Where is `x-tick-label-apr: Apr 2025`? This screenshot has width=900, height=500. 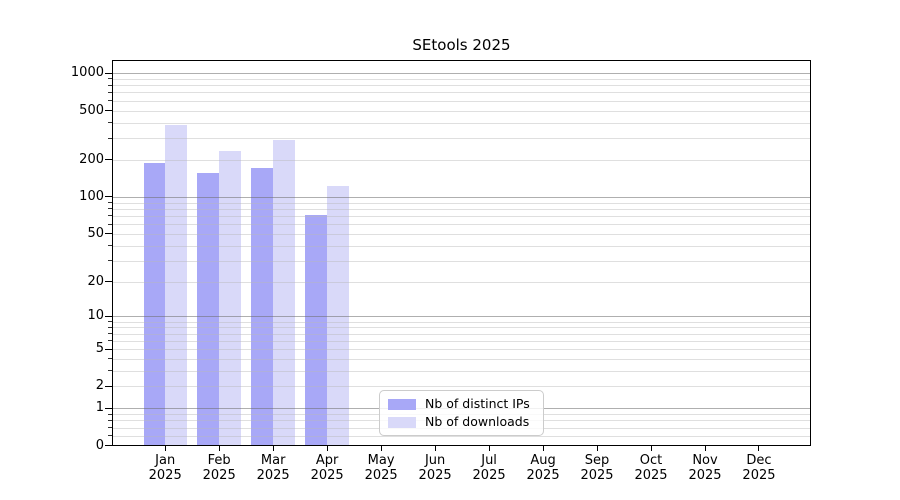 x-tick-label-apr: Apr 2025 is located at coordinates (327, 468).